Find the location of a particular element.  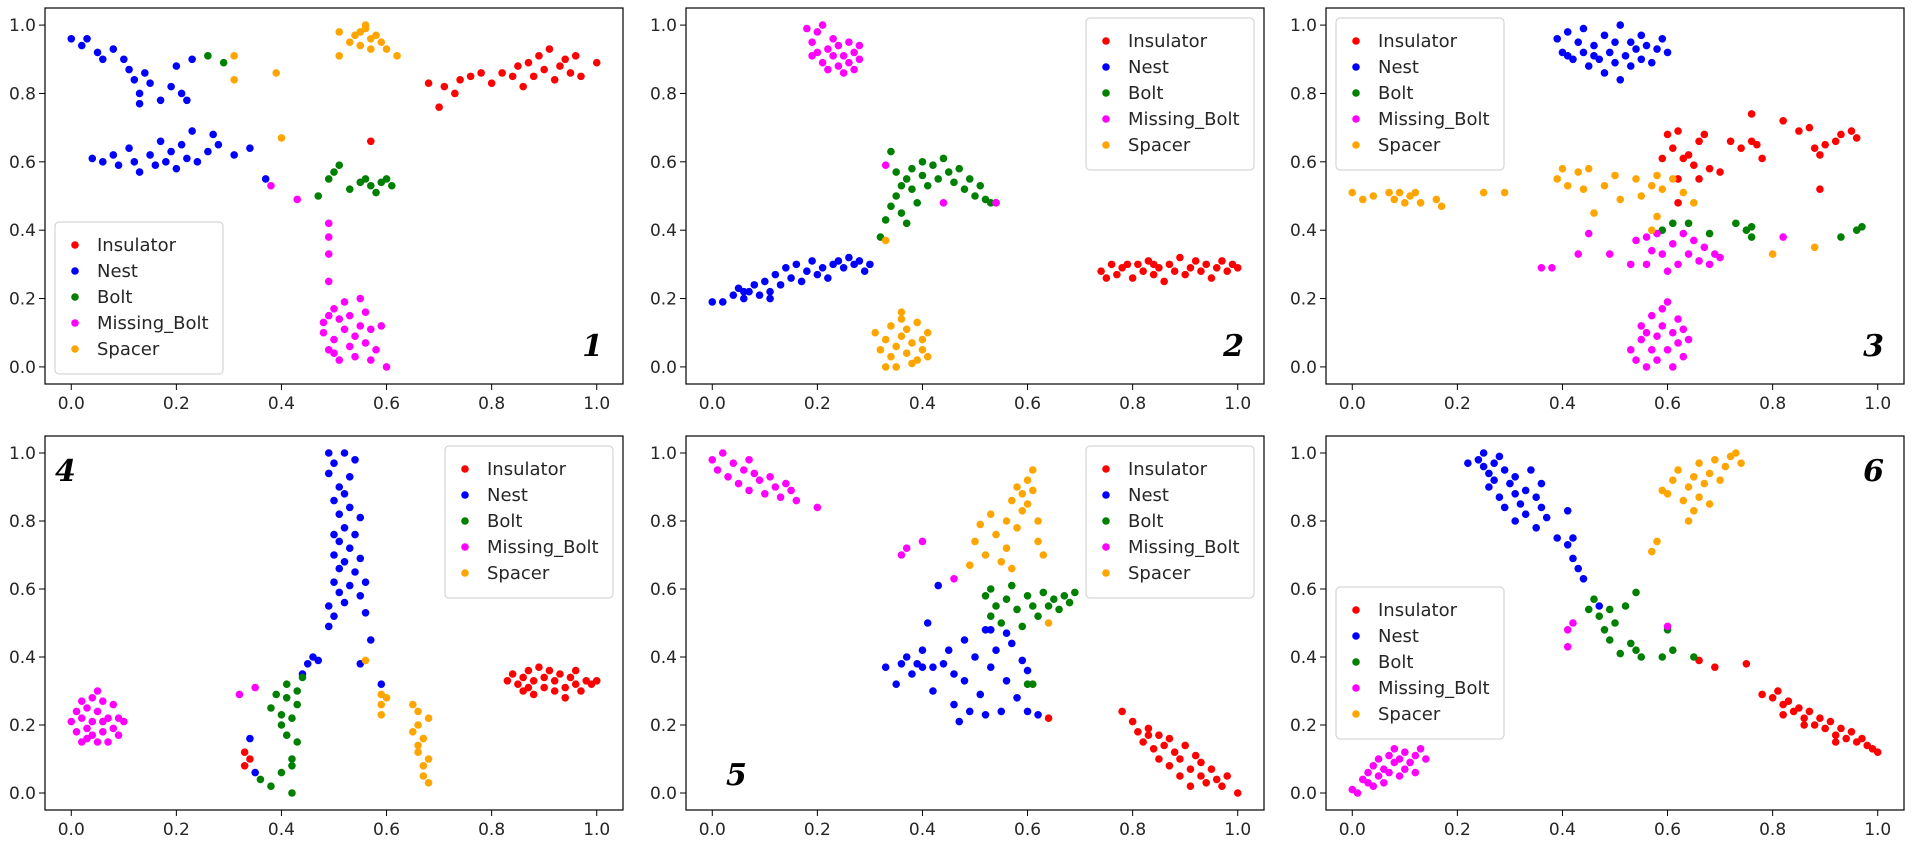

x-tick-label: 1.0 is located at coordinates (1237, 830).